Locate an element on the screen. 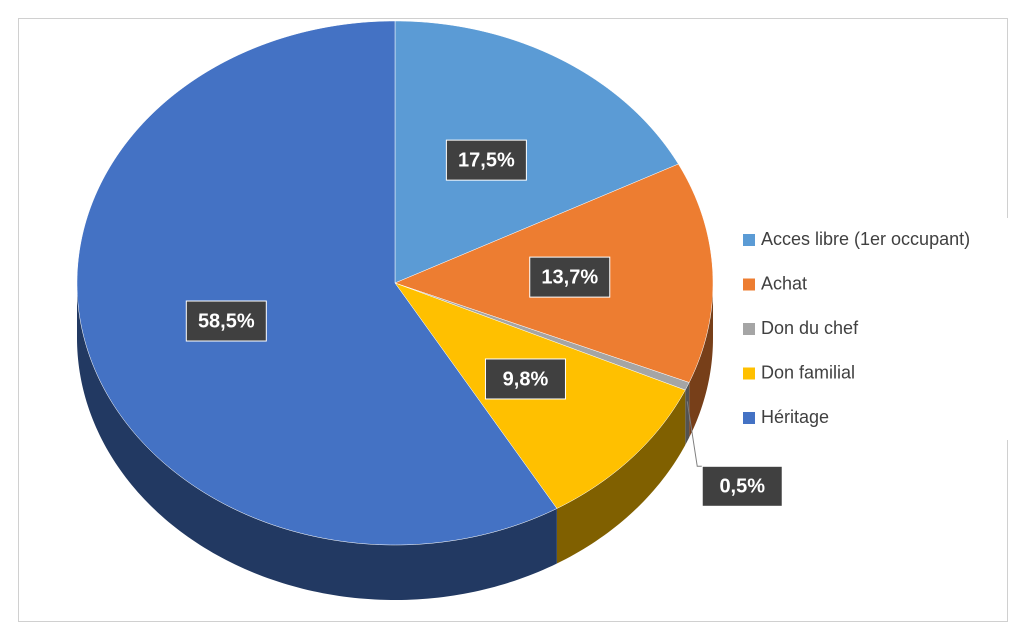 The height and width of the screenshot is (640, 1027). data-label: 0,5% is located at coordinates (742, 487).